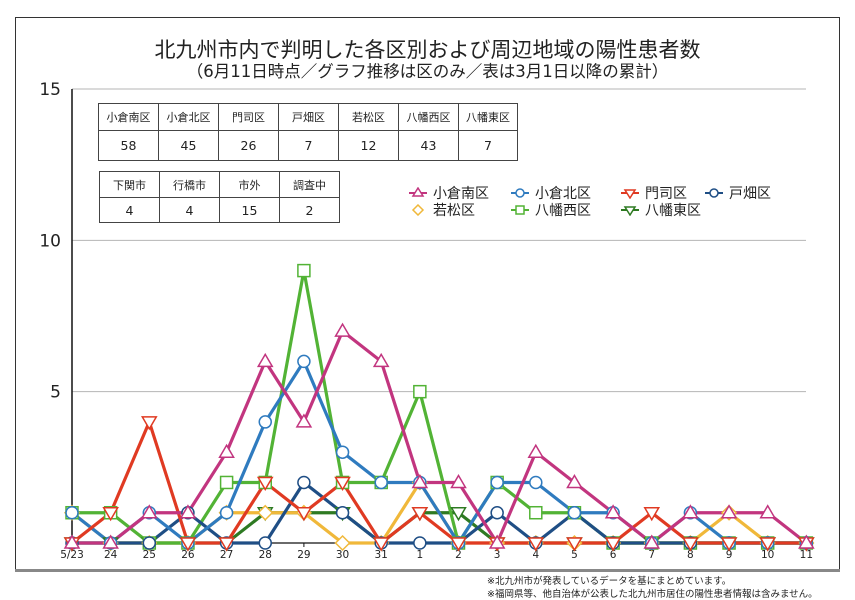 The width and height of the screenshot is (855, 600). What do you see at coordinates (189, 184) in the screenshot?
I see `other-header-cell: 行橋市` at bounding box center [189, 184].